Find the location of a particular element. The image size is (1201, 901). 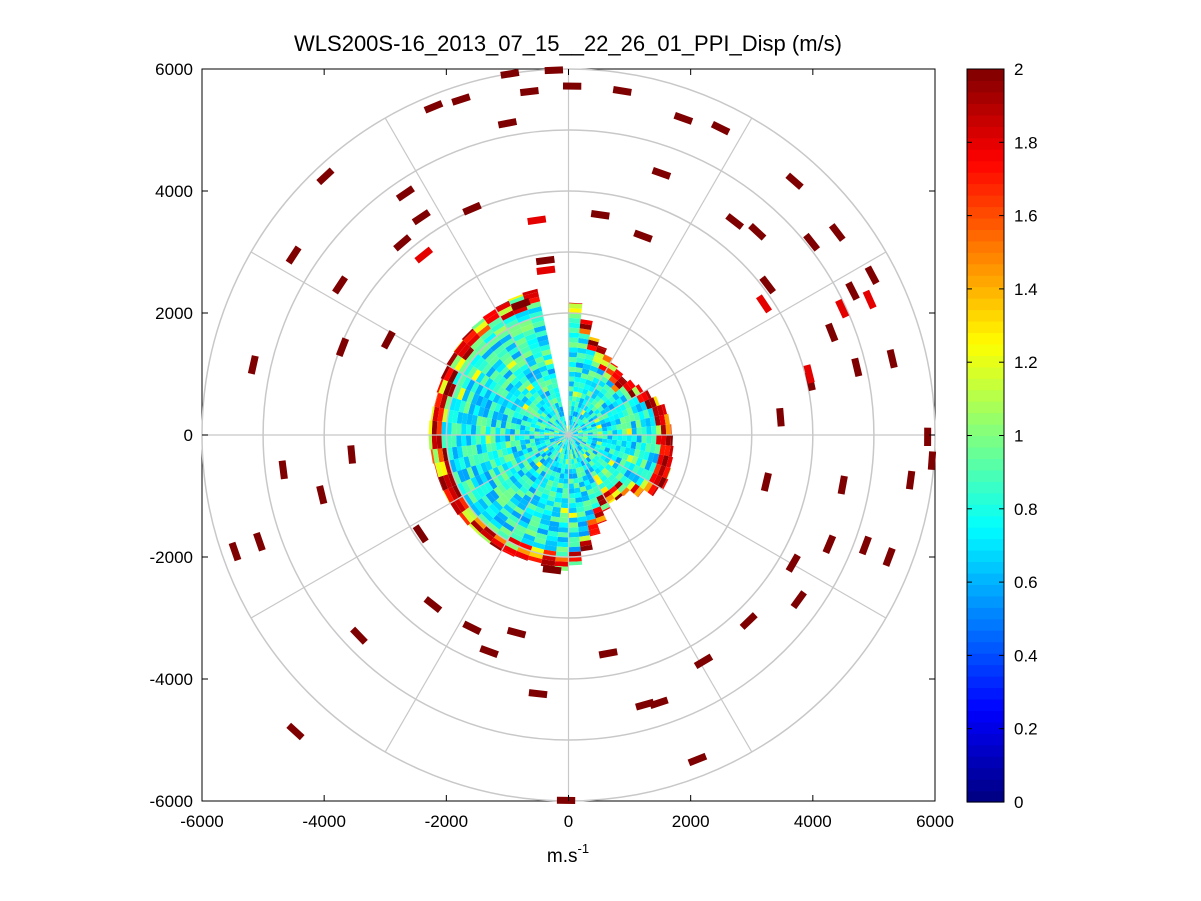

y-tick-label: 2000 is located at coordinates (174, 313).